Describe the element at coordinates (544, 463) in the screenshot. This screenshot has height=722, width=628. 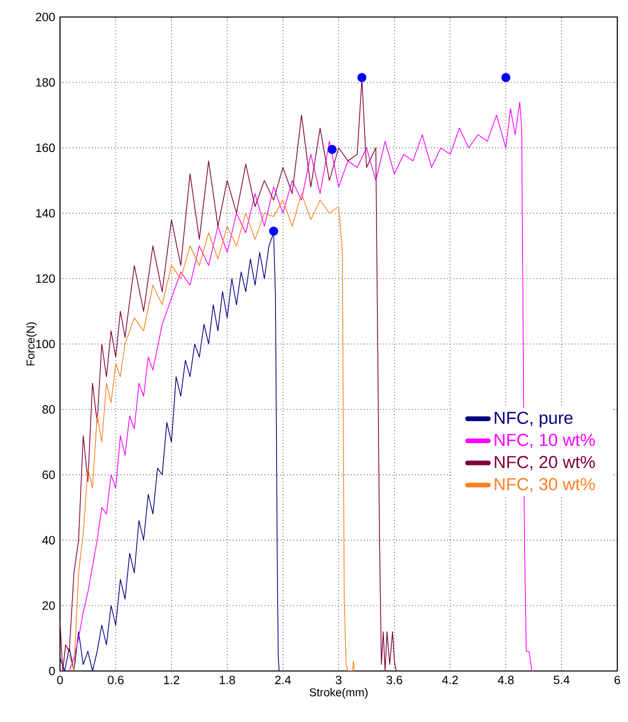
I see `legend-label: NFC, 20 wt%` at that location.